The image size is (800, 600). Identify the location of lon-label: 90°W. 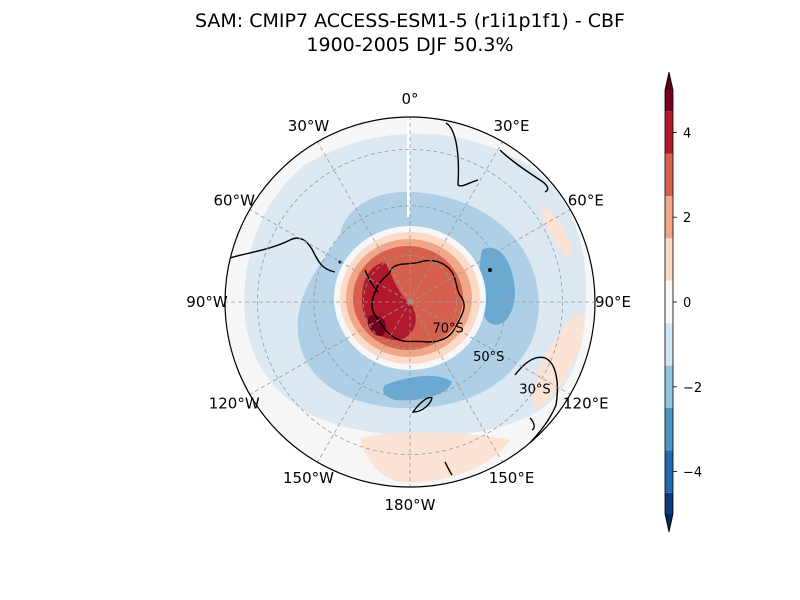
(207, 302).